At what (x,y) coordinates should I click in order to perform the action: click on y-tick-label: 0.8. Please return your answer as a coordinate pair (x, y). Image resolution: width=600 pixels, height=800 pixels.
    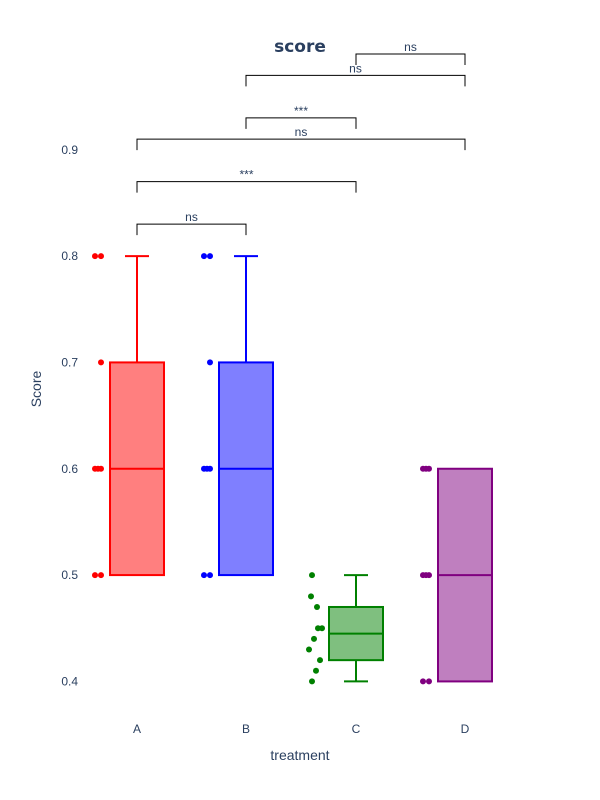
    Looking at the image, I should click on (69, 256).